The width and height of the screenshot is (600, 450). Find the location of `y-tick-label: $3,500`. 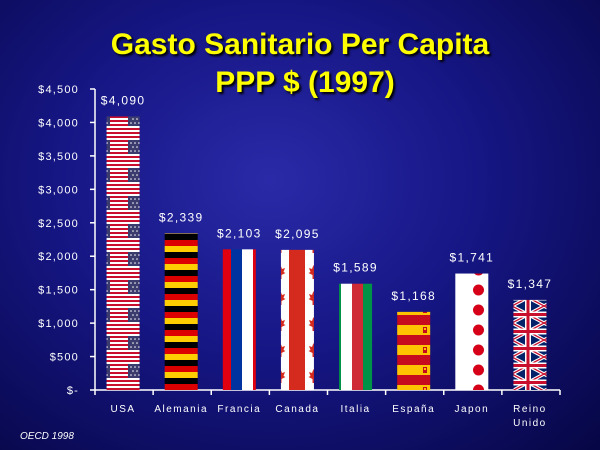

y-tick-label: $3,500 is located at coordinates (58, 157).